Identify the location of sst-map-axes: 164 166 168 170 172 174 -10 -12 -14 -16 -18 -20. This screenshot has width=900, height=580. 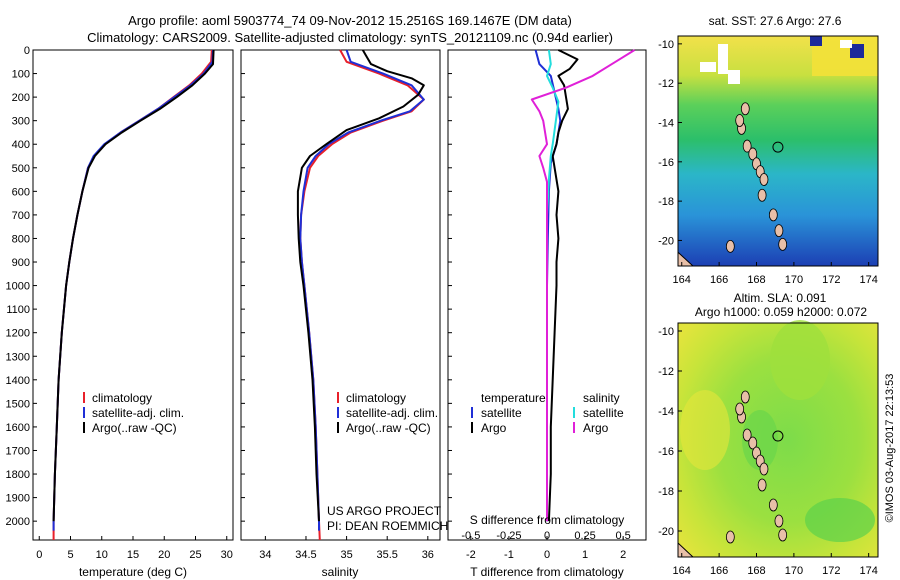
(768, 162).